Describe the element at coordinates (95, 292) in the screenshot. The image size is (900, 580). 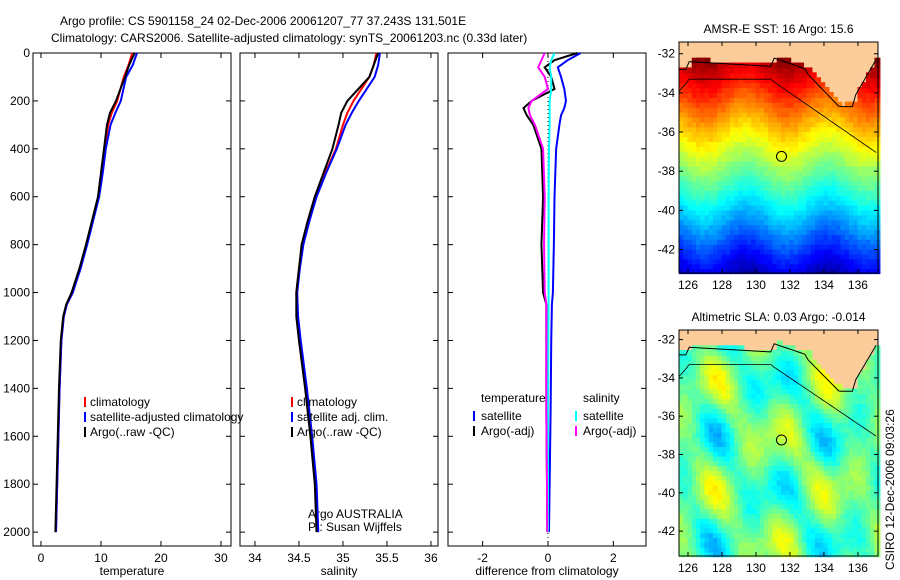
I see `series-line-argo-raw-qc-` at that location.